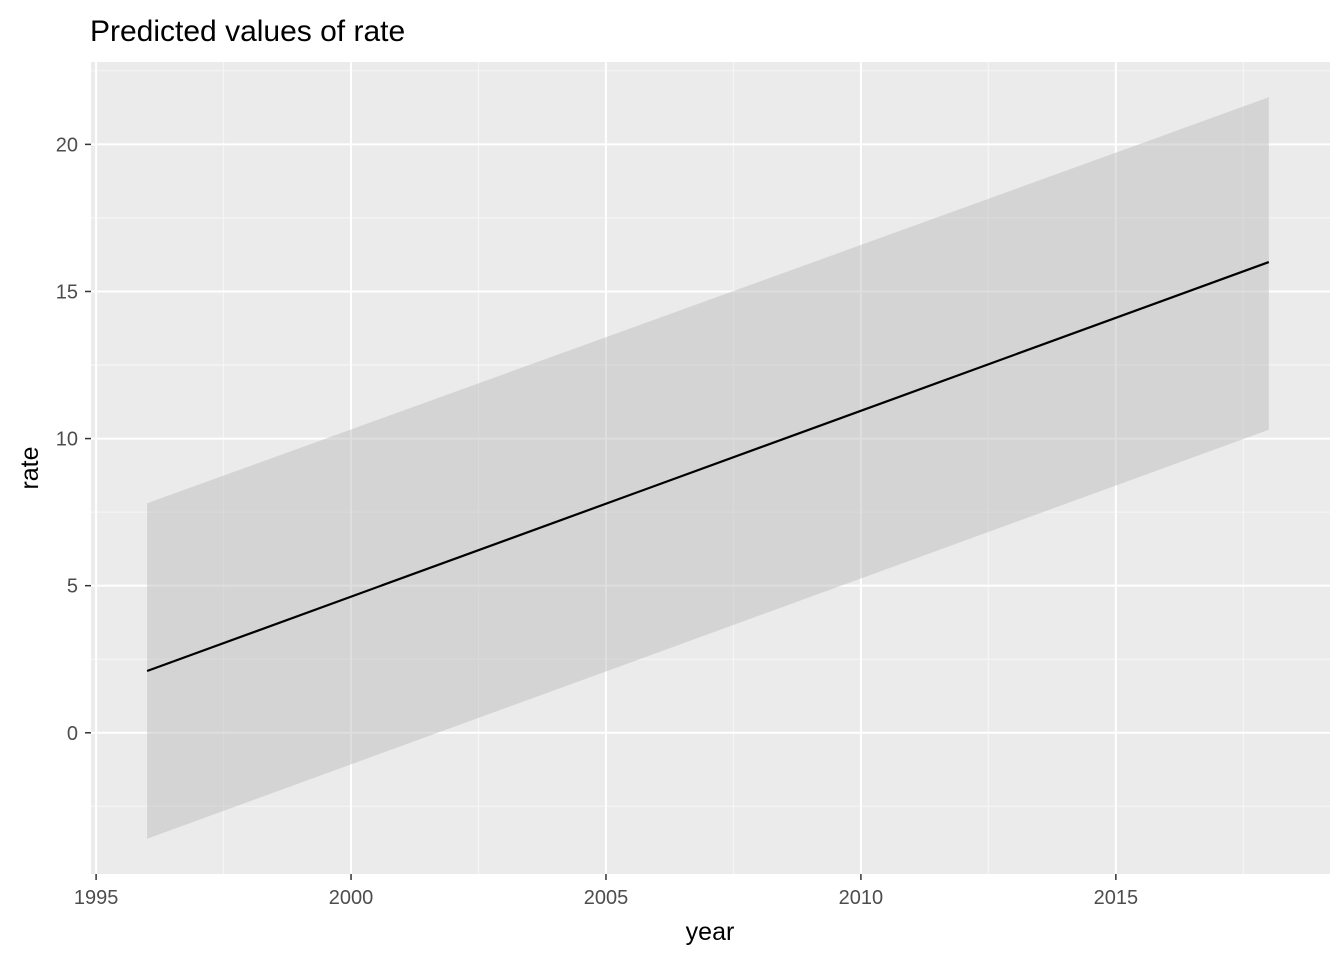 The image size is (1344, 960). Describe the element at coordinates (67, 145) in the screenshot. I see `y-tick-label: 20` at that location.